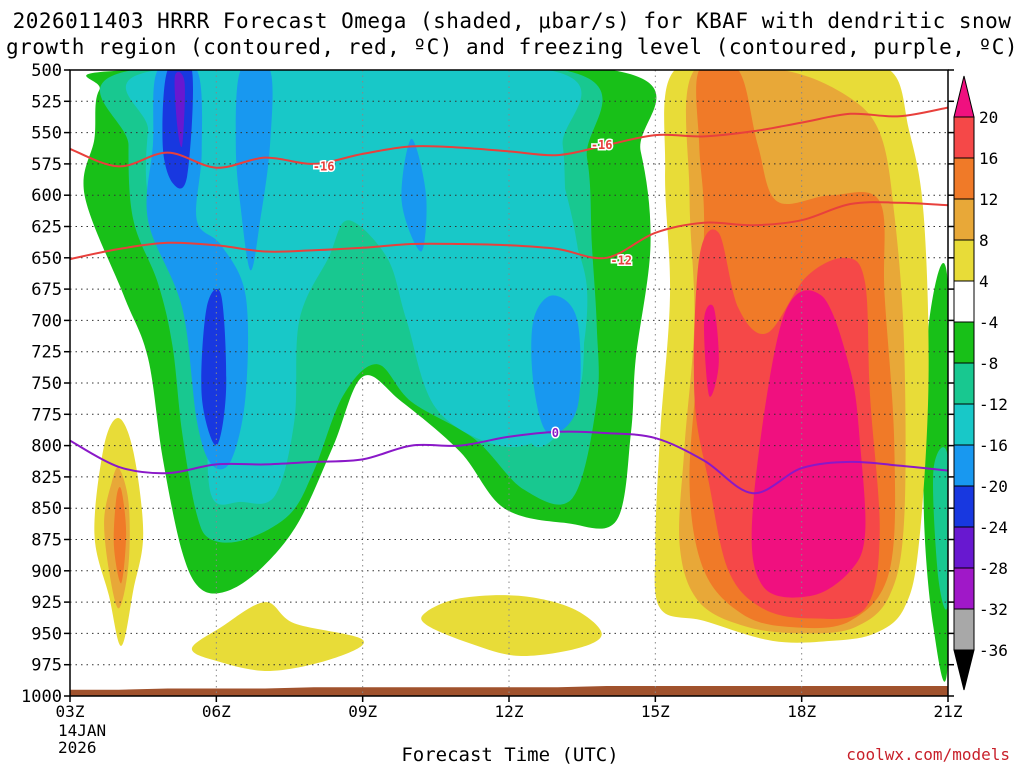  Describe the element at coordinates (46, 572) in the screenshot. I see `y-tick-label-900: 900` at that location.